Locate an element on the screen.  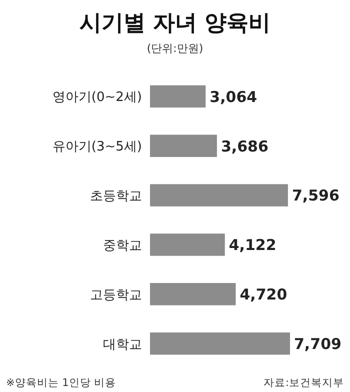
y-tick-label: 유아기(3~5세) is located at coordinates (97, 147).